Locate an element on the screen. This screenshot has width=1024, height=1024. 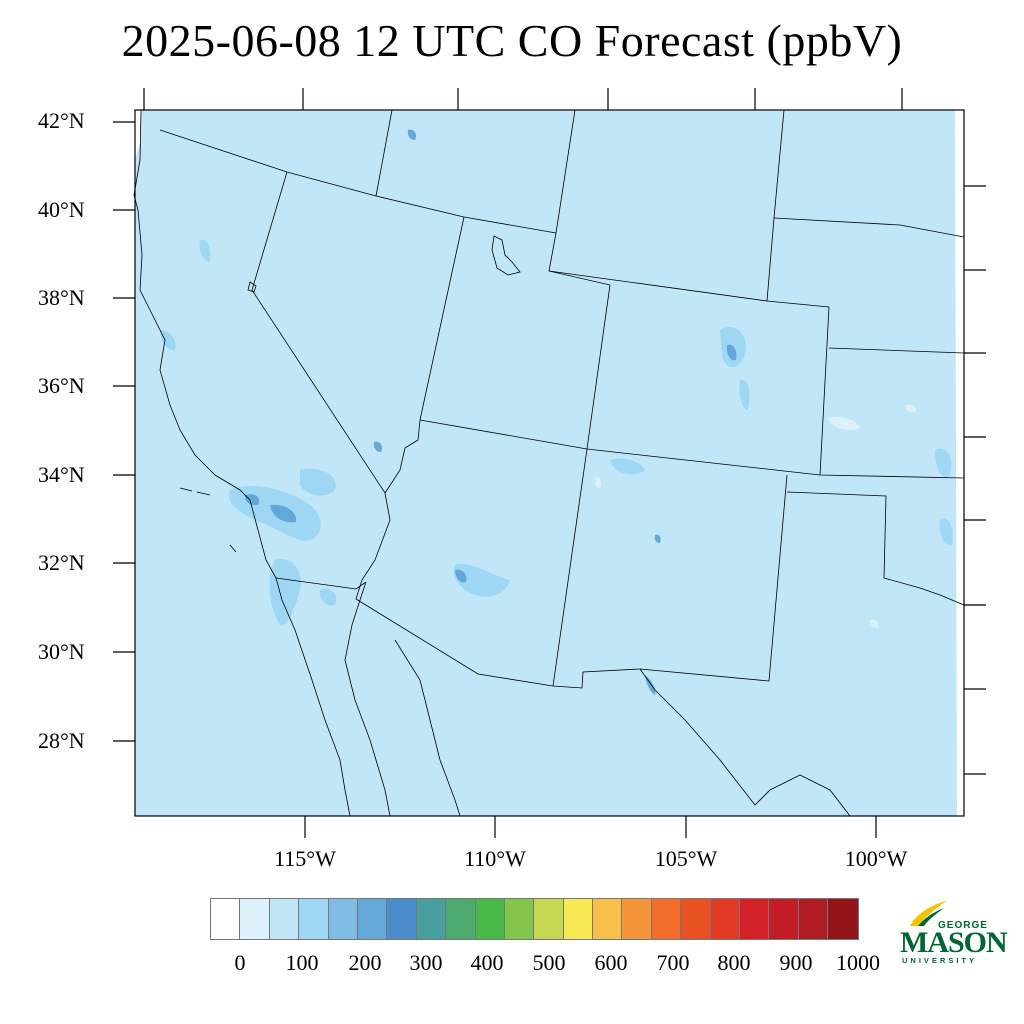
logo-university: UNIVERSITY is located at coordinates (940, 960).